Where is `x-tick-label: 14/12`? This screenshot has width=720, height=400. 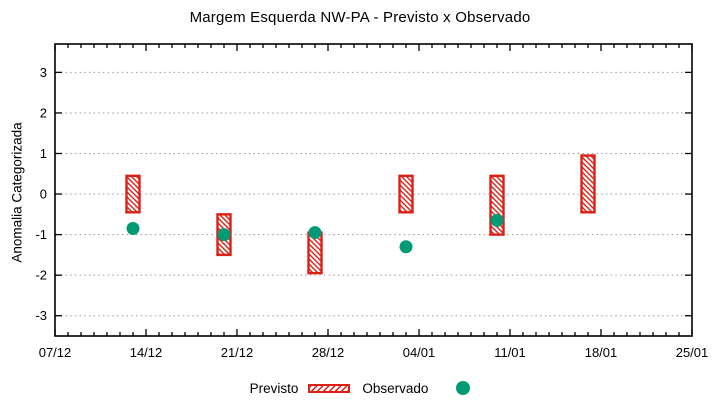 x-tick-label: 14/12 is located at coordinates (146, 352).